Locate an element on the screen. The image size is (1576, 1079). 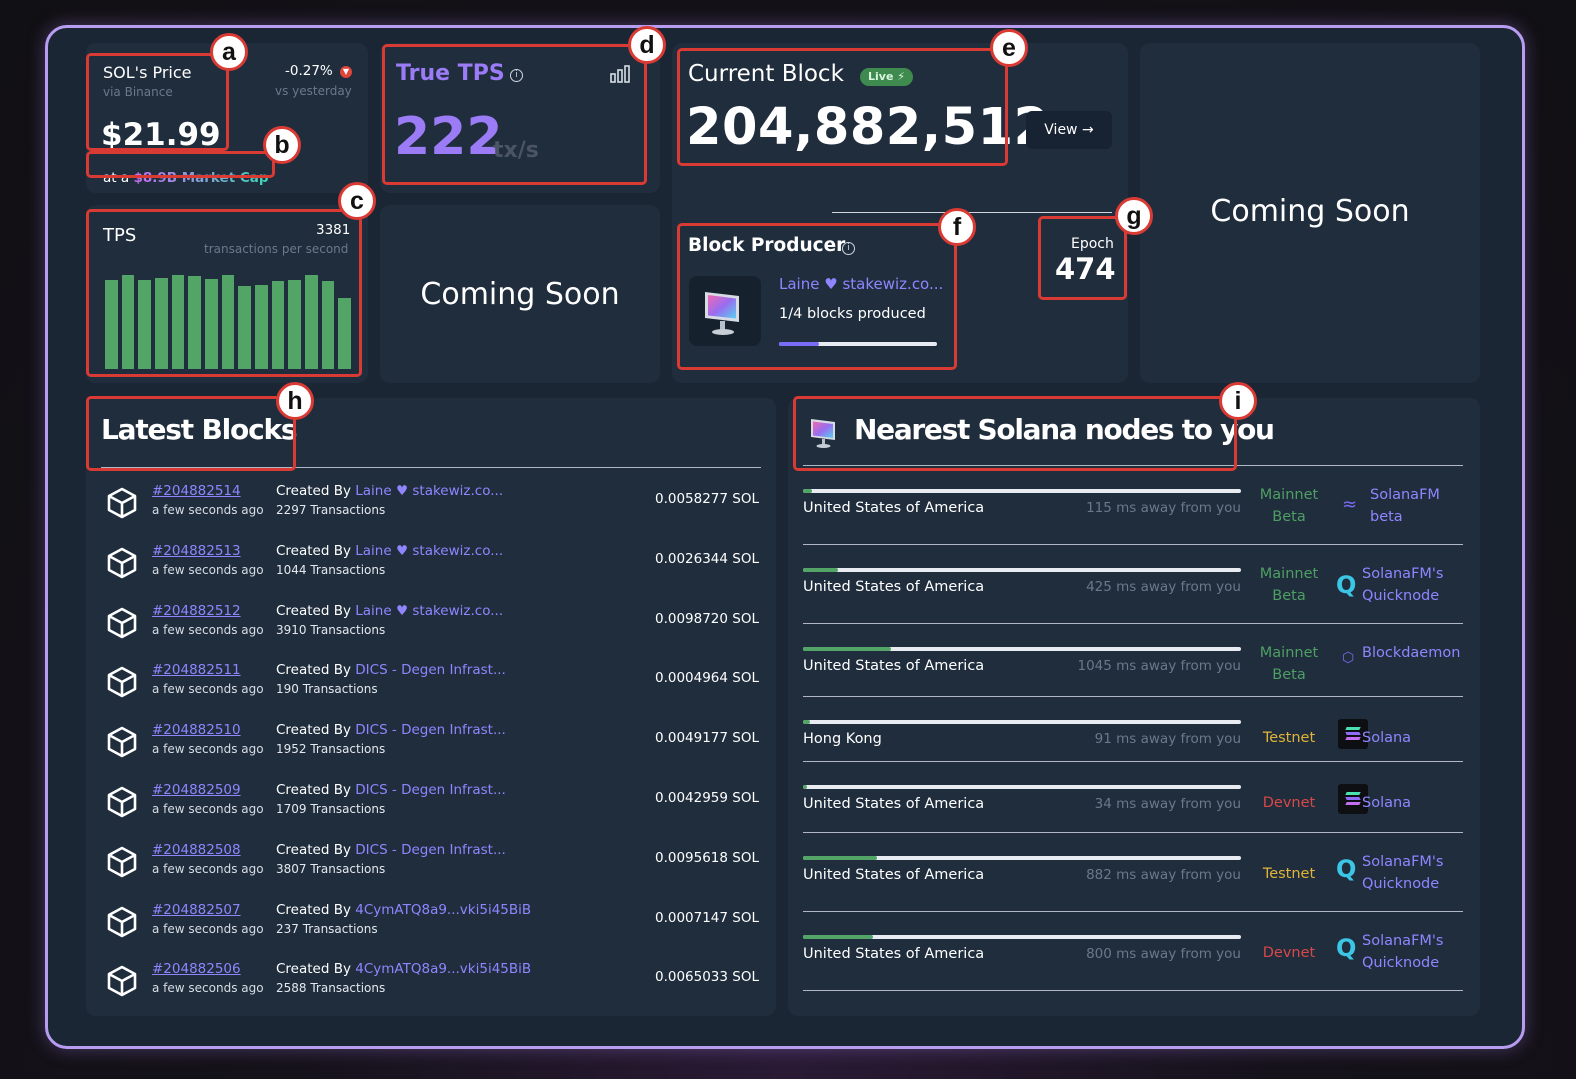
block-number-link: #204882512 is located at coordinates (196, 610).